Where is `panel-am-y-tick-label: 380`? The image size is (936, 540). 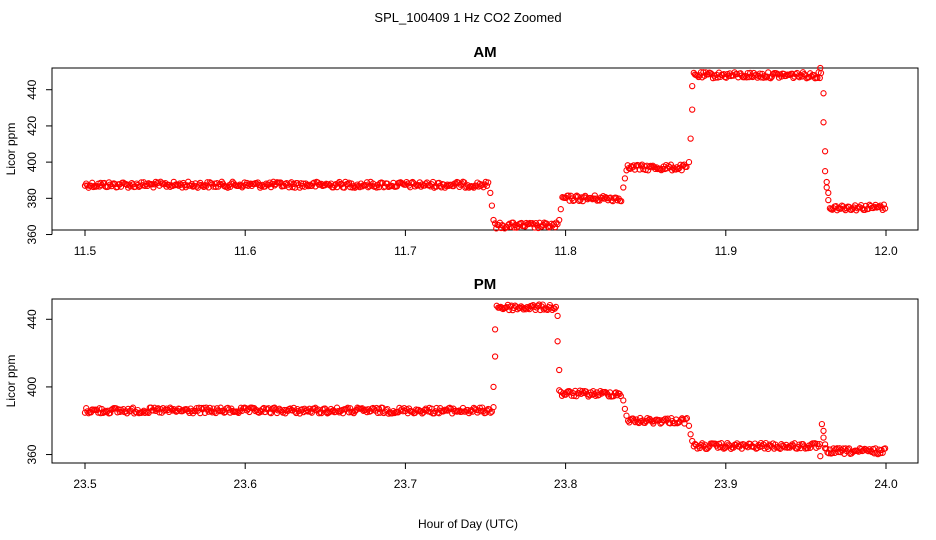
panel-am-y-tick-label: 380 is located at coordinates (32, 198).